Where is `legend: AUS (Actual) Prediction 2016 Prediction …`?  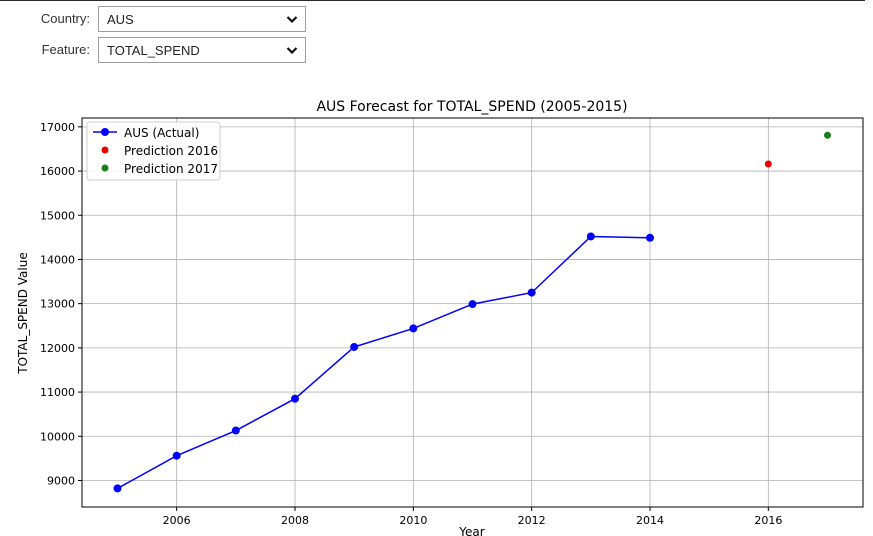
legend: AUS (Actual) Prediction 2016 Prediction … is located at coordinates (153, 151).